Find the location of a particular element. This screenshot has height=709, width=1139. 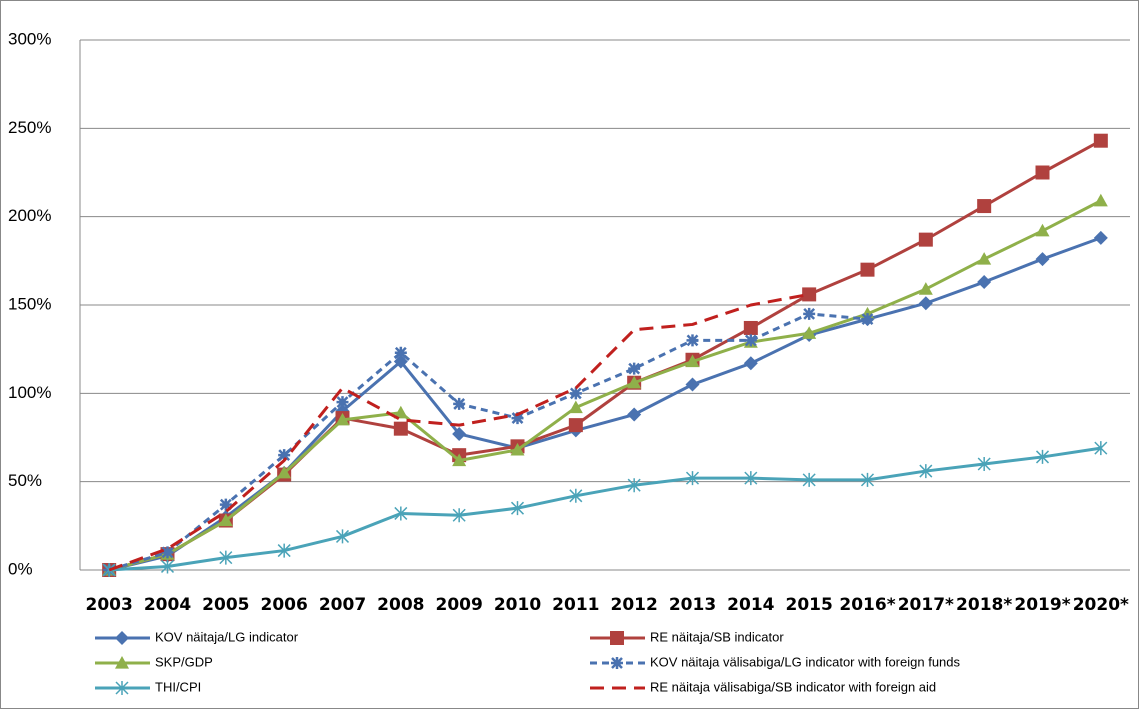

legend-label: KOV näitaja/LG indicator is located at coordinates (227, 636).